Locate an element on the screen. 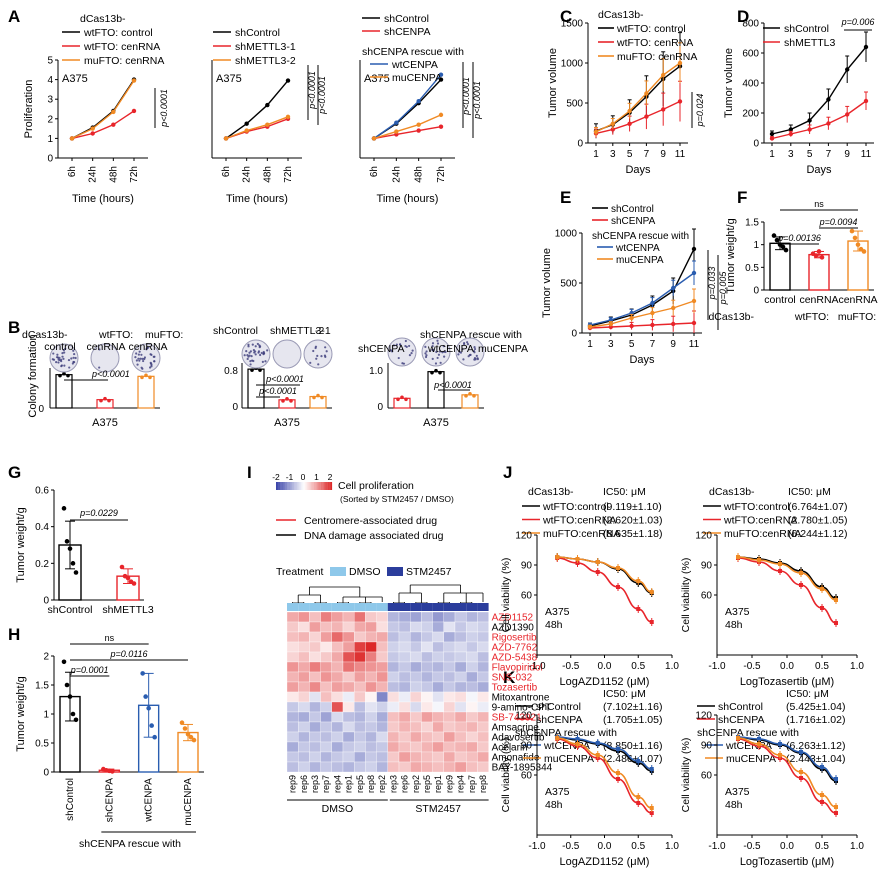 This screenshot has height=869, width=887. fit-curve is located at coordinates (787, 578).